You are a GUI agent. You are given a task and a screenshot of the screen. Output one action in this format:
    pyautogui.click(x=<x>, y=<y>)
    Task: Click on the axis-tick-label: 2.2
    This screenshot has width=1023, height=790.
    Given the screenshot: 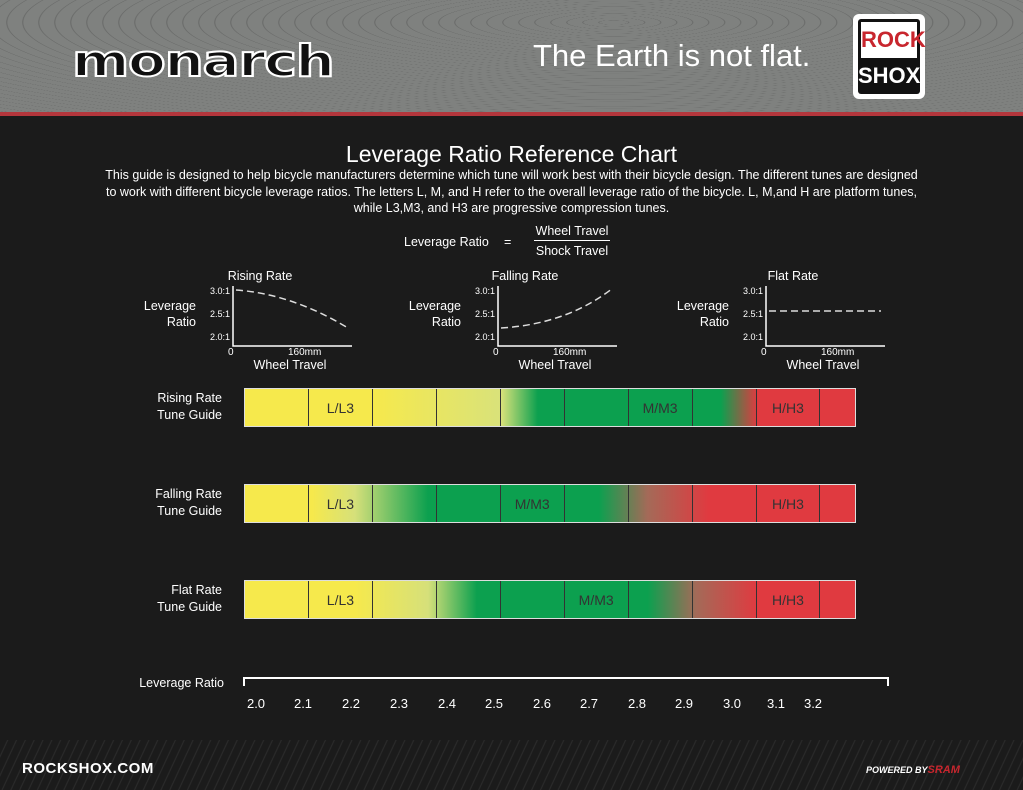 What is the action you would take?
    pyautogui.click(x=351, y=703)
    